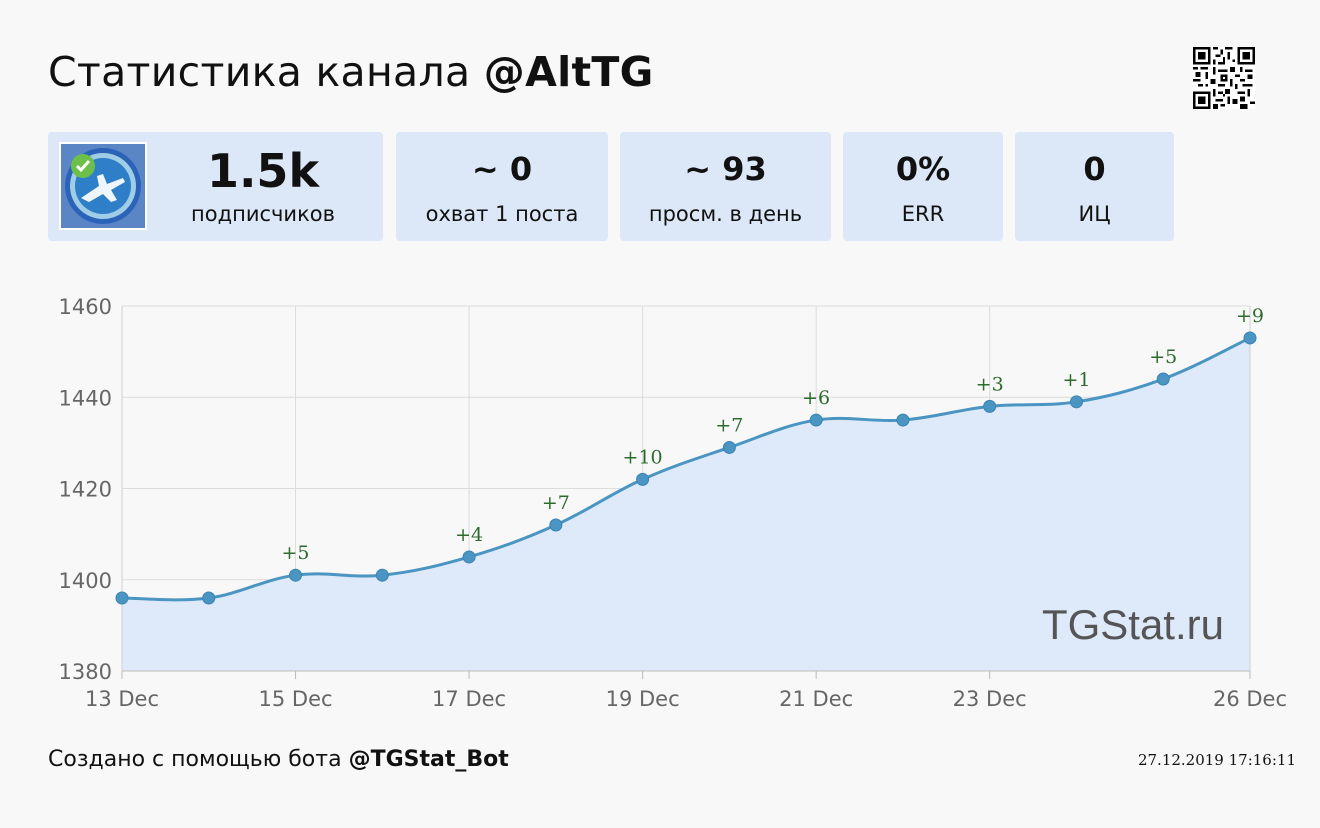 This screenshot has width=1320, height=828. What do you see at coordinates (816, 699) in the screenshot?
I see `x-tick-label: 21 Dec` at bounding box center [816, 699].